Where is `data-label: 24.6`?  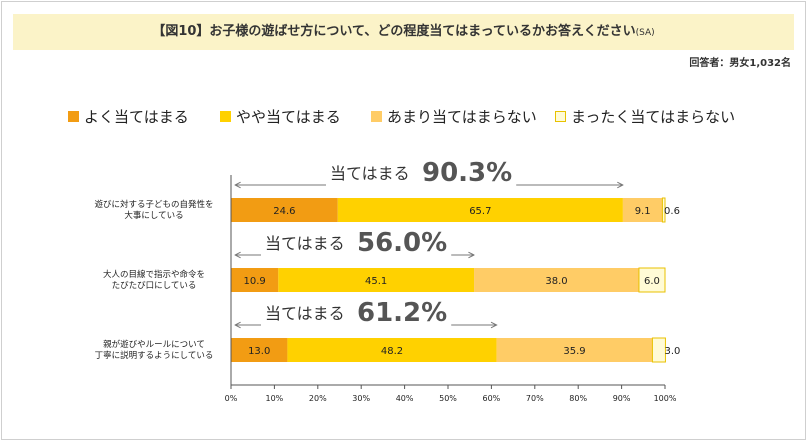 data-label: 24.6 is located at coordinates (284, 211).